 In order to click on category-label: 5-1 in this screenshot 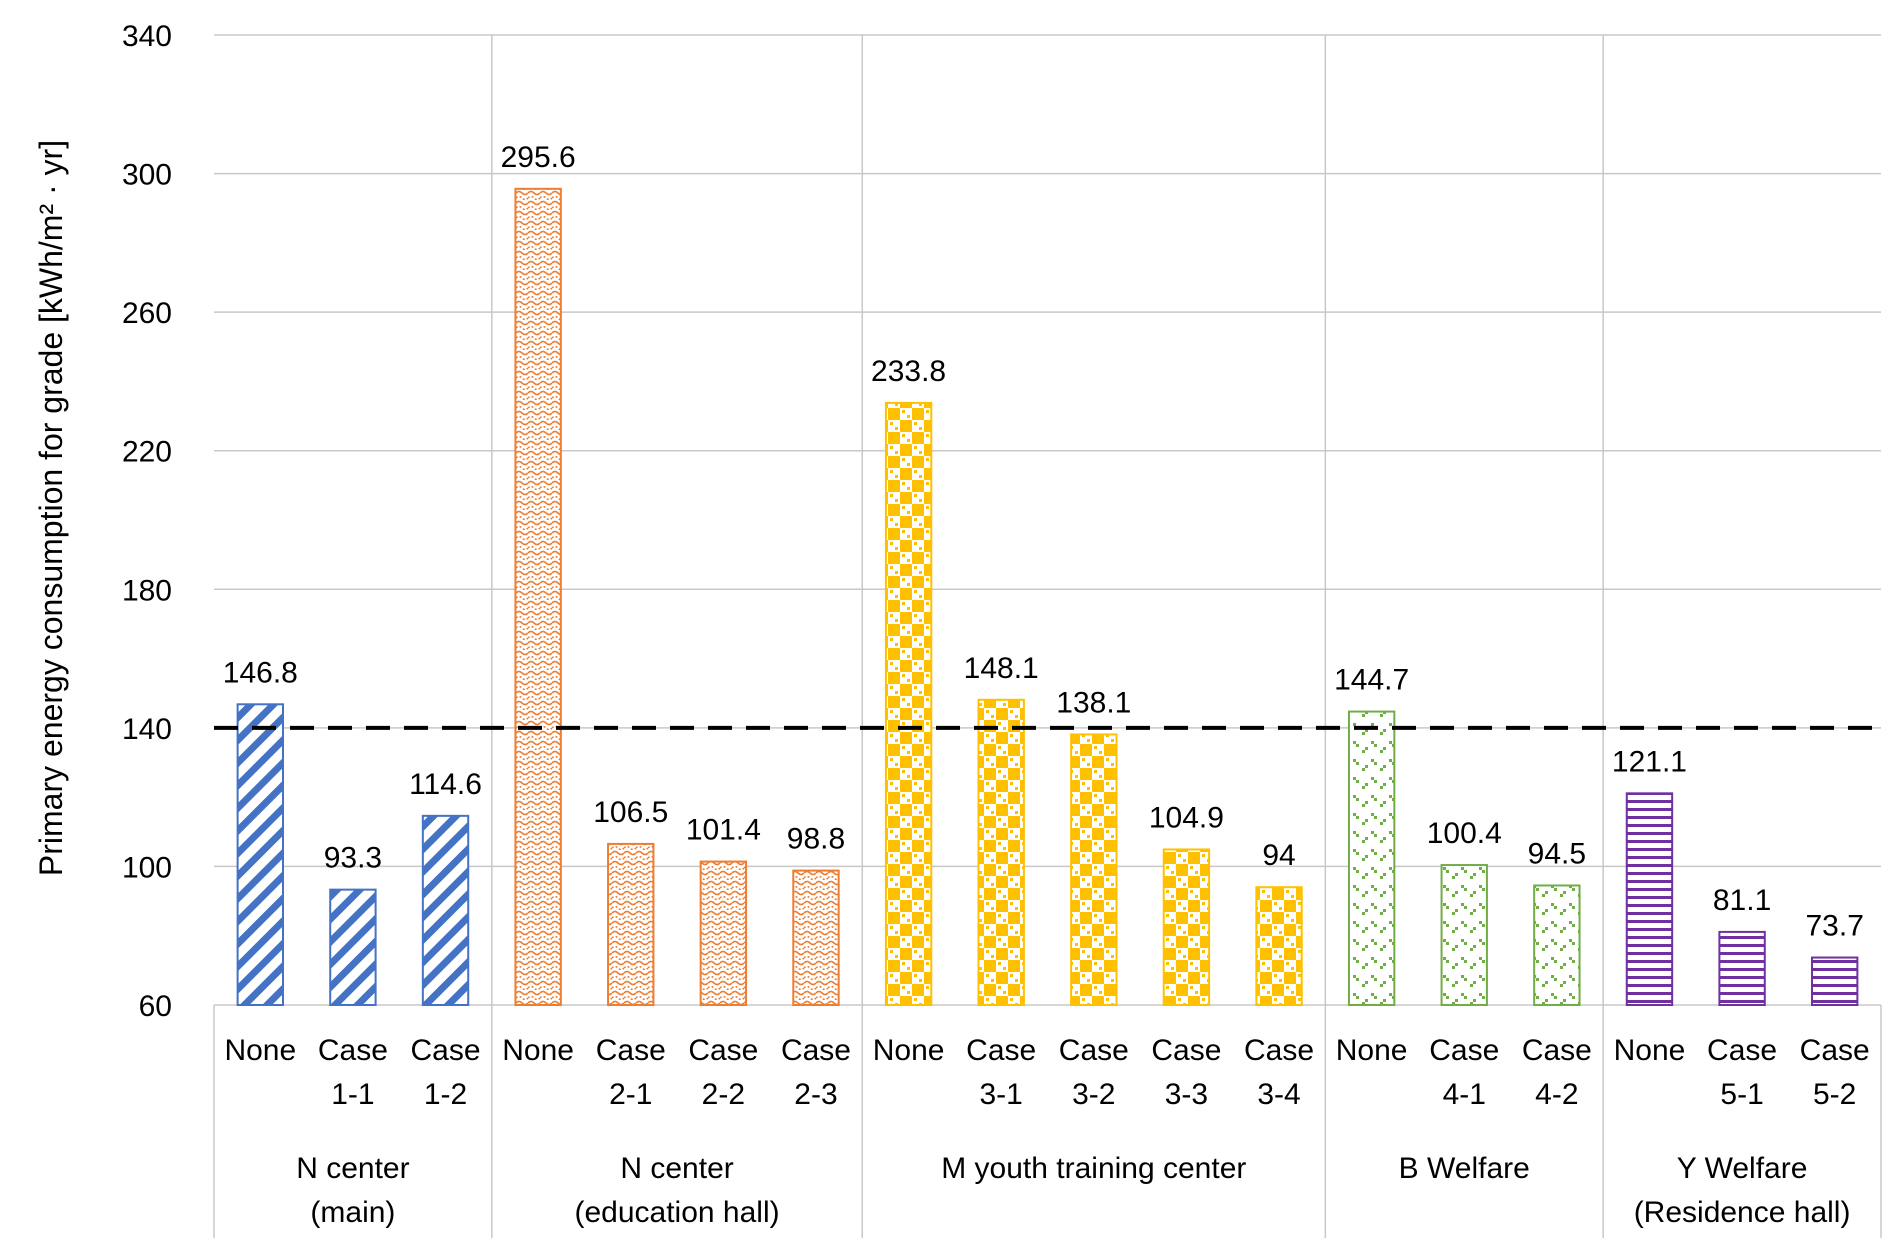, I will do `click(1741, 1094)`.